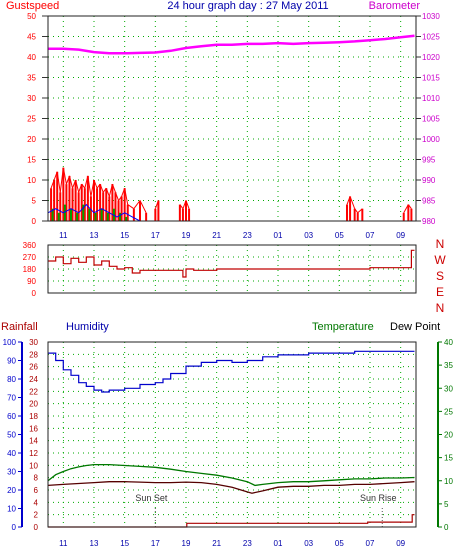 Image resolution: width=468 pixels, height=555 pixels. Describe the element at coordinates (36, 515) in the screenshot. I see `rain-axis-tick: 2` at that location.